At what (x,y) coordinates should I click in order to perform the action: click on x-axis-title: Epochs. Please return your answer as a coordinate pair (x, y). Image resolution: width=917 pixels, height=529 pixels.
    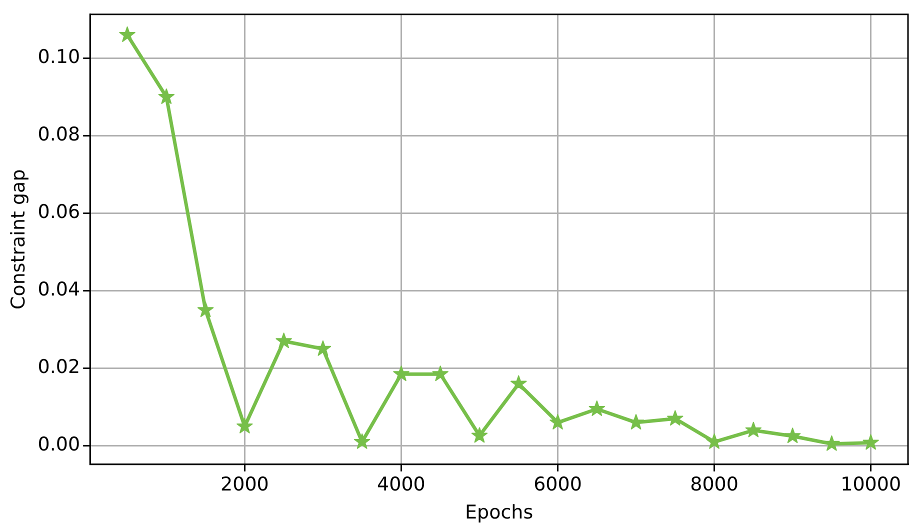
    Looking at the image, I should click on (499, 513).